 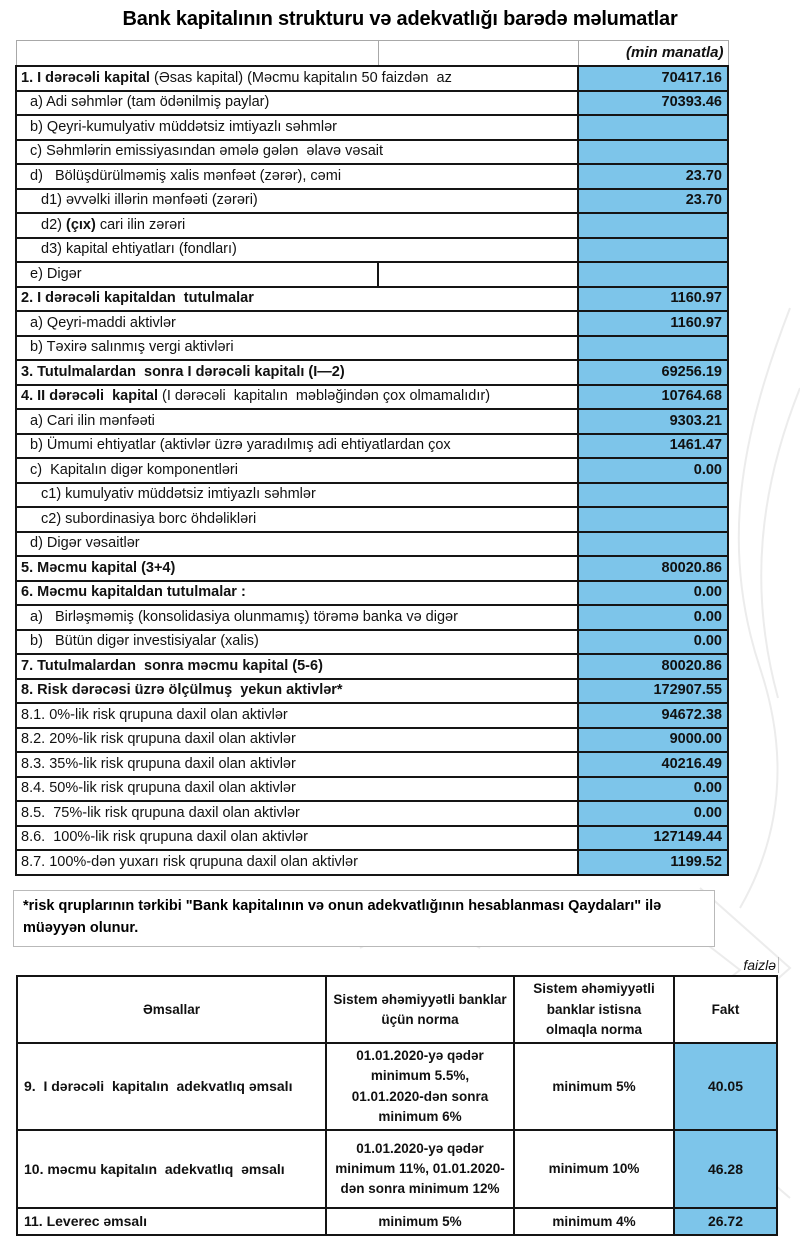 I want to click on row-label: c) Kapitalın digər komponentləri, so click(x=297, y=470).